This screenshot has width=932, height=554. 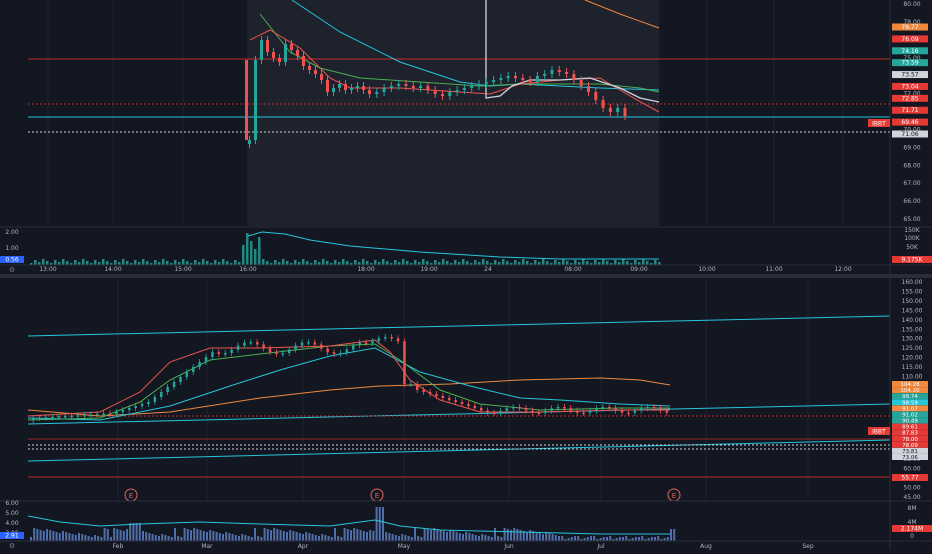 I want to click on daily-volume-tick: 8M, so click(x=912, y=508).